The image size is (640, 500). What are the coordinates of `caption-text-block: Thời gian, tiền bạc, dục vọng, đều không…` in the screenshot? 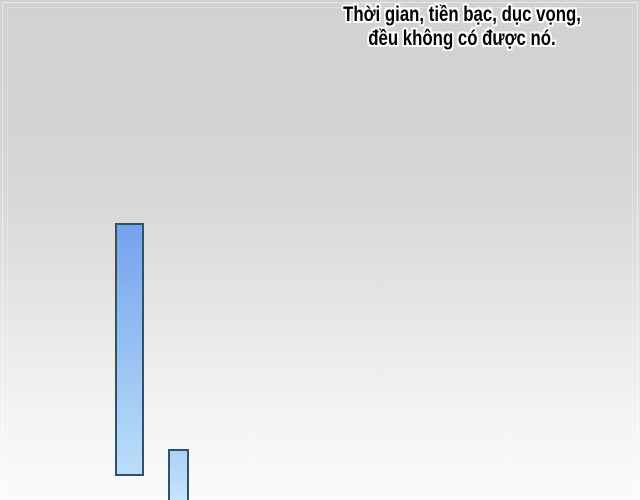 It's located at (462, 27).